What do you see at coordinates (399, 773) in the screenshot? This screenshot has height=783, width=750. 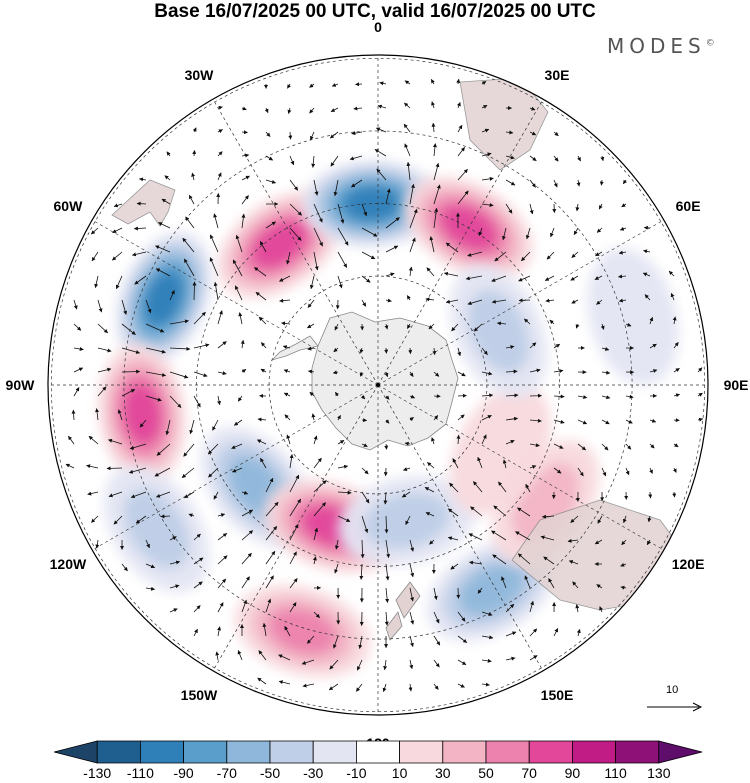 I see `colorbar-tick-label: 10` at bounding box center [399, 773].